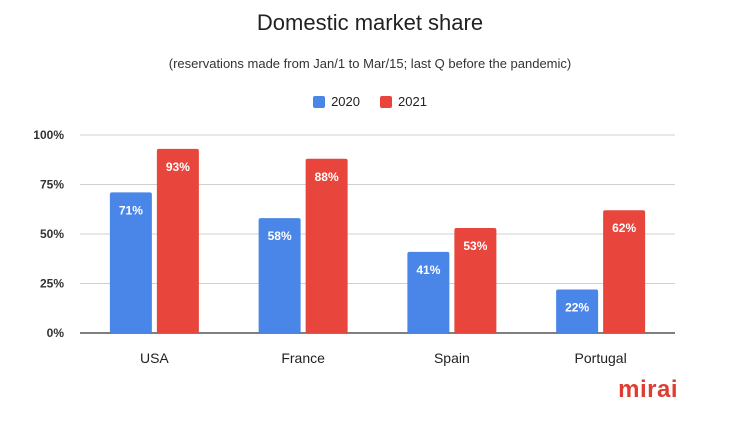  Describe the element at coordinates (475, 280) in the screenshot. I see `bar-2021-spain` at that location.